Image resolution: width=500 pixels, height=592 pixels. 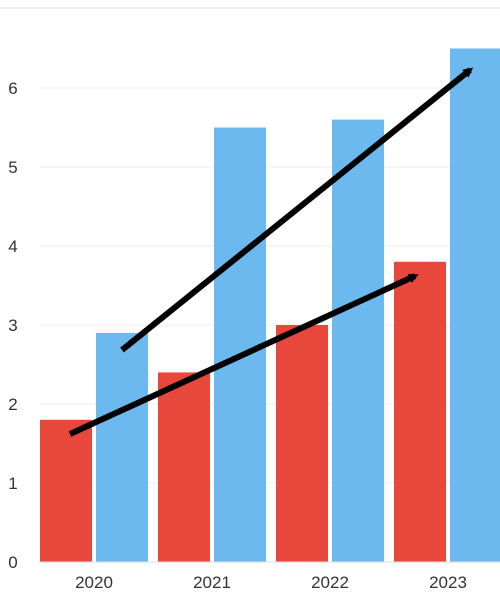 What do you see at coordinates (12, 246) in the screenshot?
I see `y-tick-label: 4` at bounding box center [12, 246].